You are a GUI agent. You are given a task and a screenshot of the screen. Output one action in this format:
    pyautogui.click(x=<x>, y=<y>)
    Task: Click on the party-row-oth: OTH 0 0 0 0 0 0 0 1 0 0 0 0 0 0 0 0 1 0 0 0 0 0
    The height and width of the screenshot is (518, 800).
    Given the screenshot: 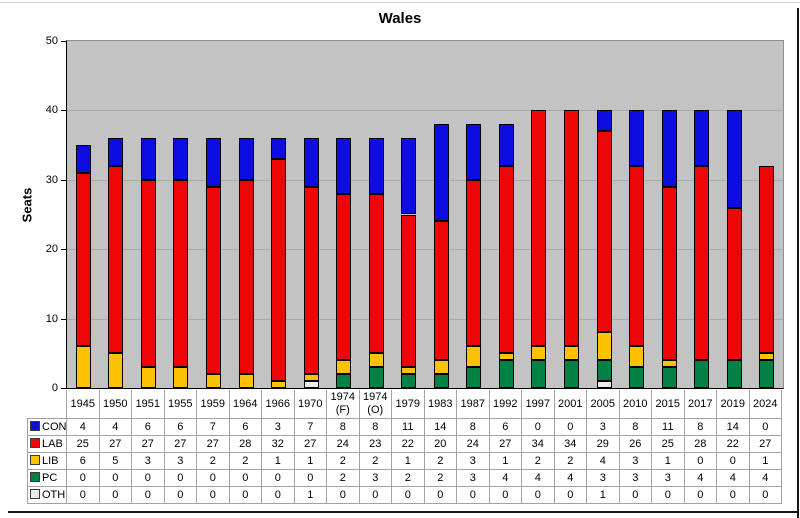 What is the action you would take?
    pyautogui.click(x=404, y=495)
    